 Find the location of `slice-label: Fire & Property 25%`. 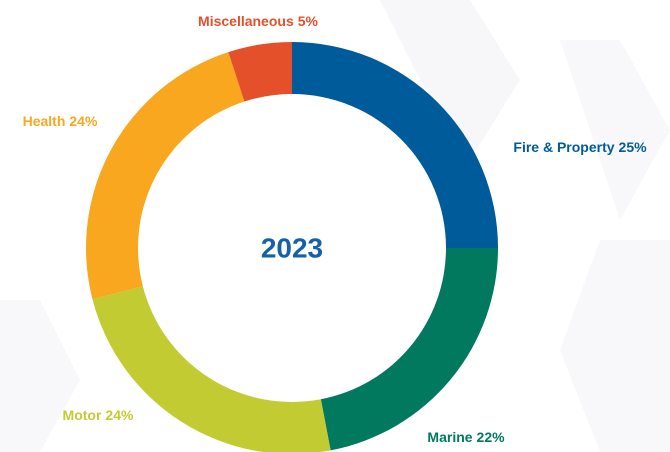

slice-label: Fire & Property 25% is located at coordinates (580, 147).